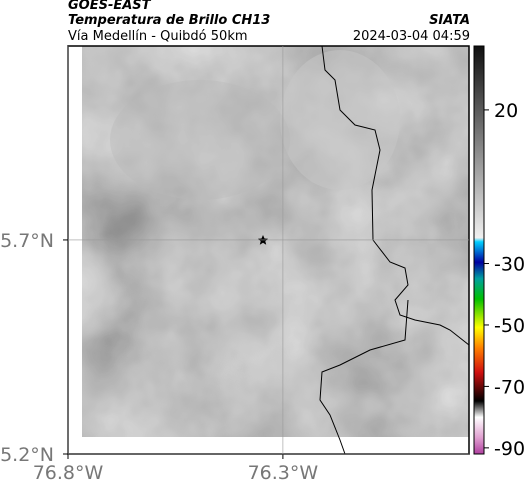  I want to click on x-tick-label: 76.8°W, so click(68, 473).